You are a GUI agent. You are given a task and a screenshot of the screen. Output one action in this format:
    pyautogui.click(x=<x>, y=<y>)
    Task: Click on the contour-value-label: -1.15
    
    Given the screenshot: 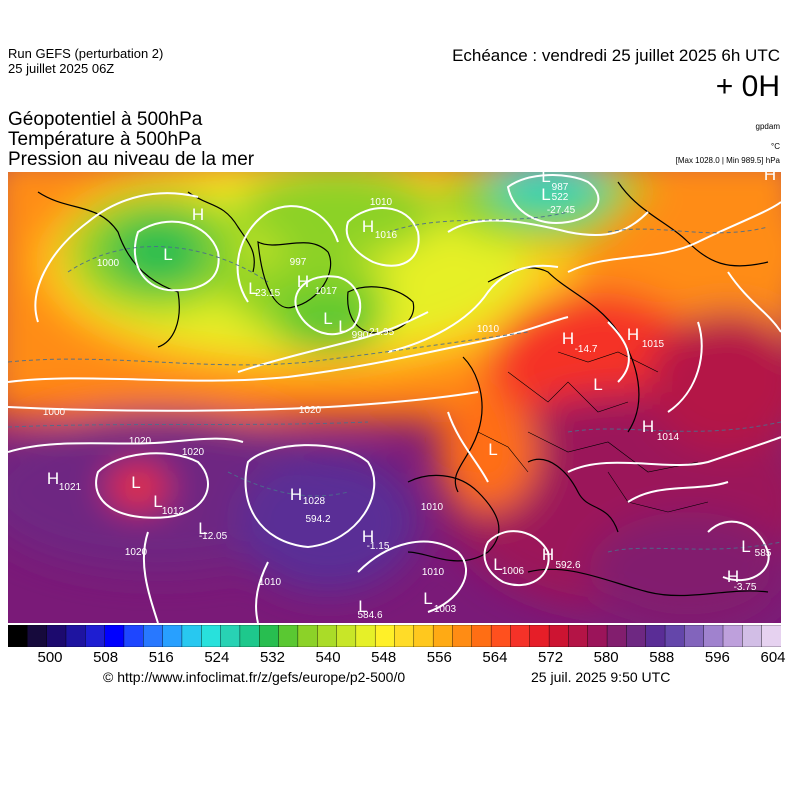 What is the action you would take?
    pyautogui.click(x=378, y=546)
    